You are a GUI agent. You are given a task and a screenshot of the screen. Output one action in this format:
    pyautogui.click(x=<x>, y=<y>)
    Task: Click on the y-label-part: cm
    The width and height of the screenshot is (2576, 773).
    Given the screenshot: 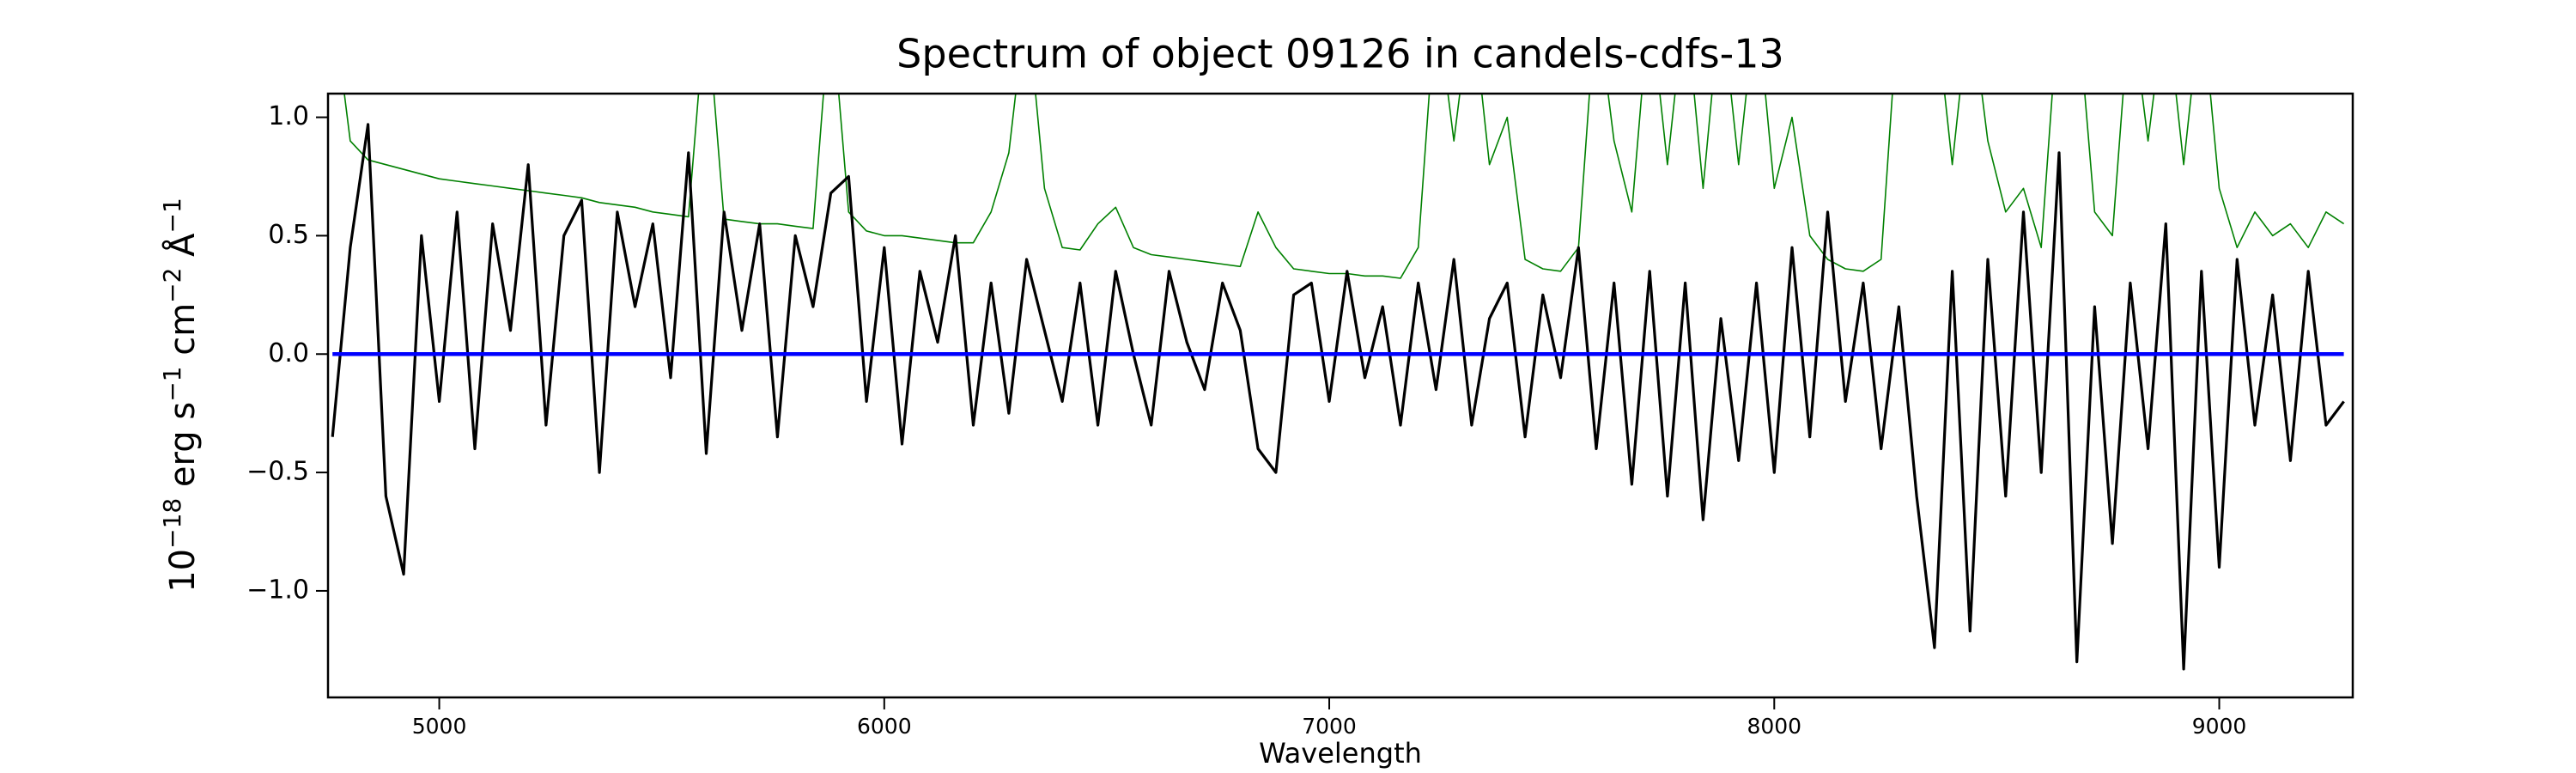 What is the action you would take?
    pyautogui.click(x=183, y=335)
    